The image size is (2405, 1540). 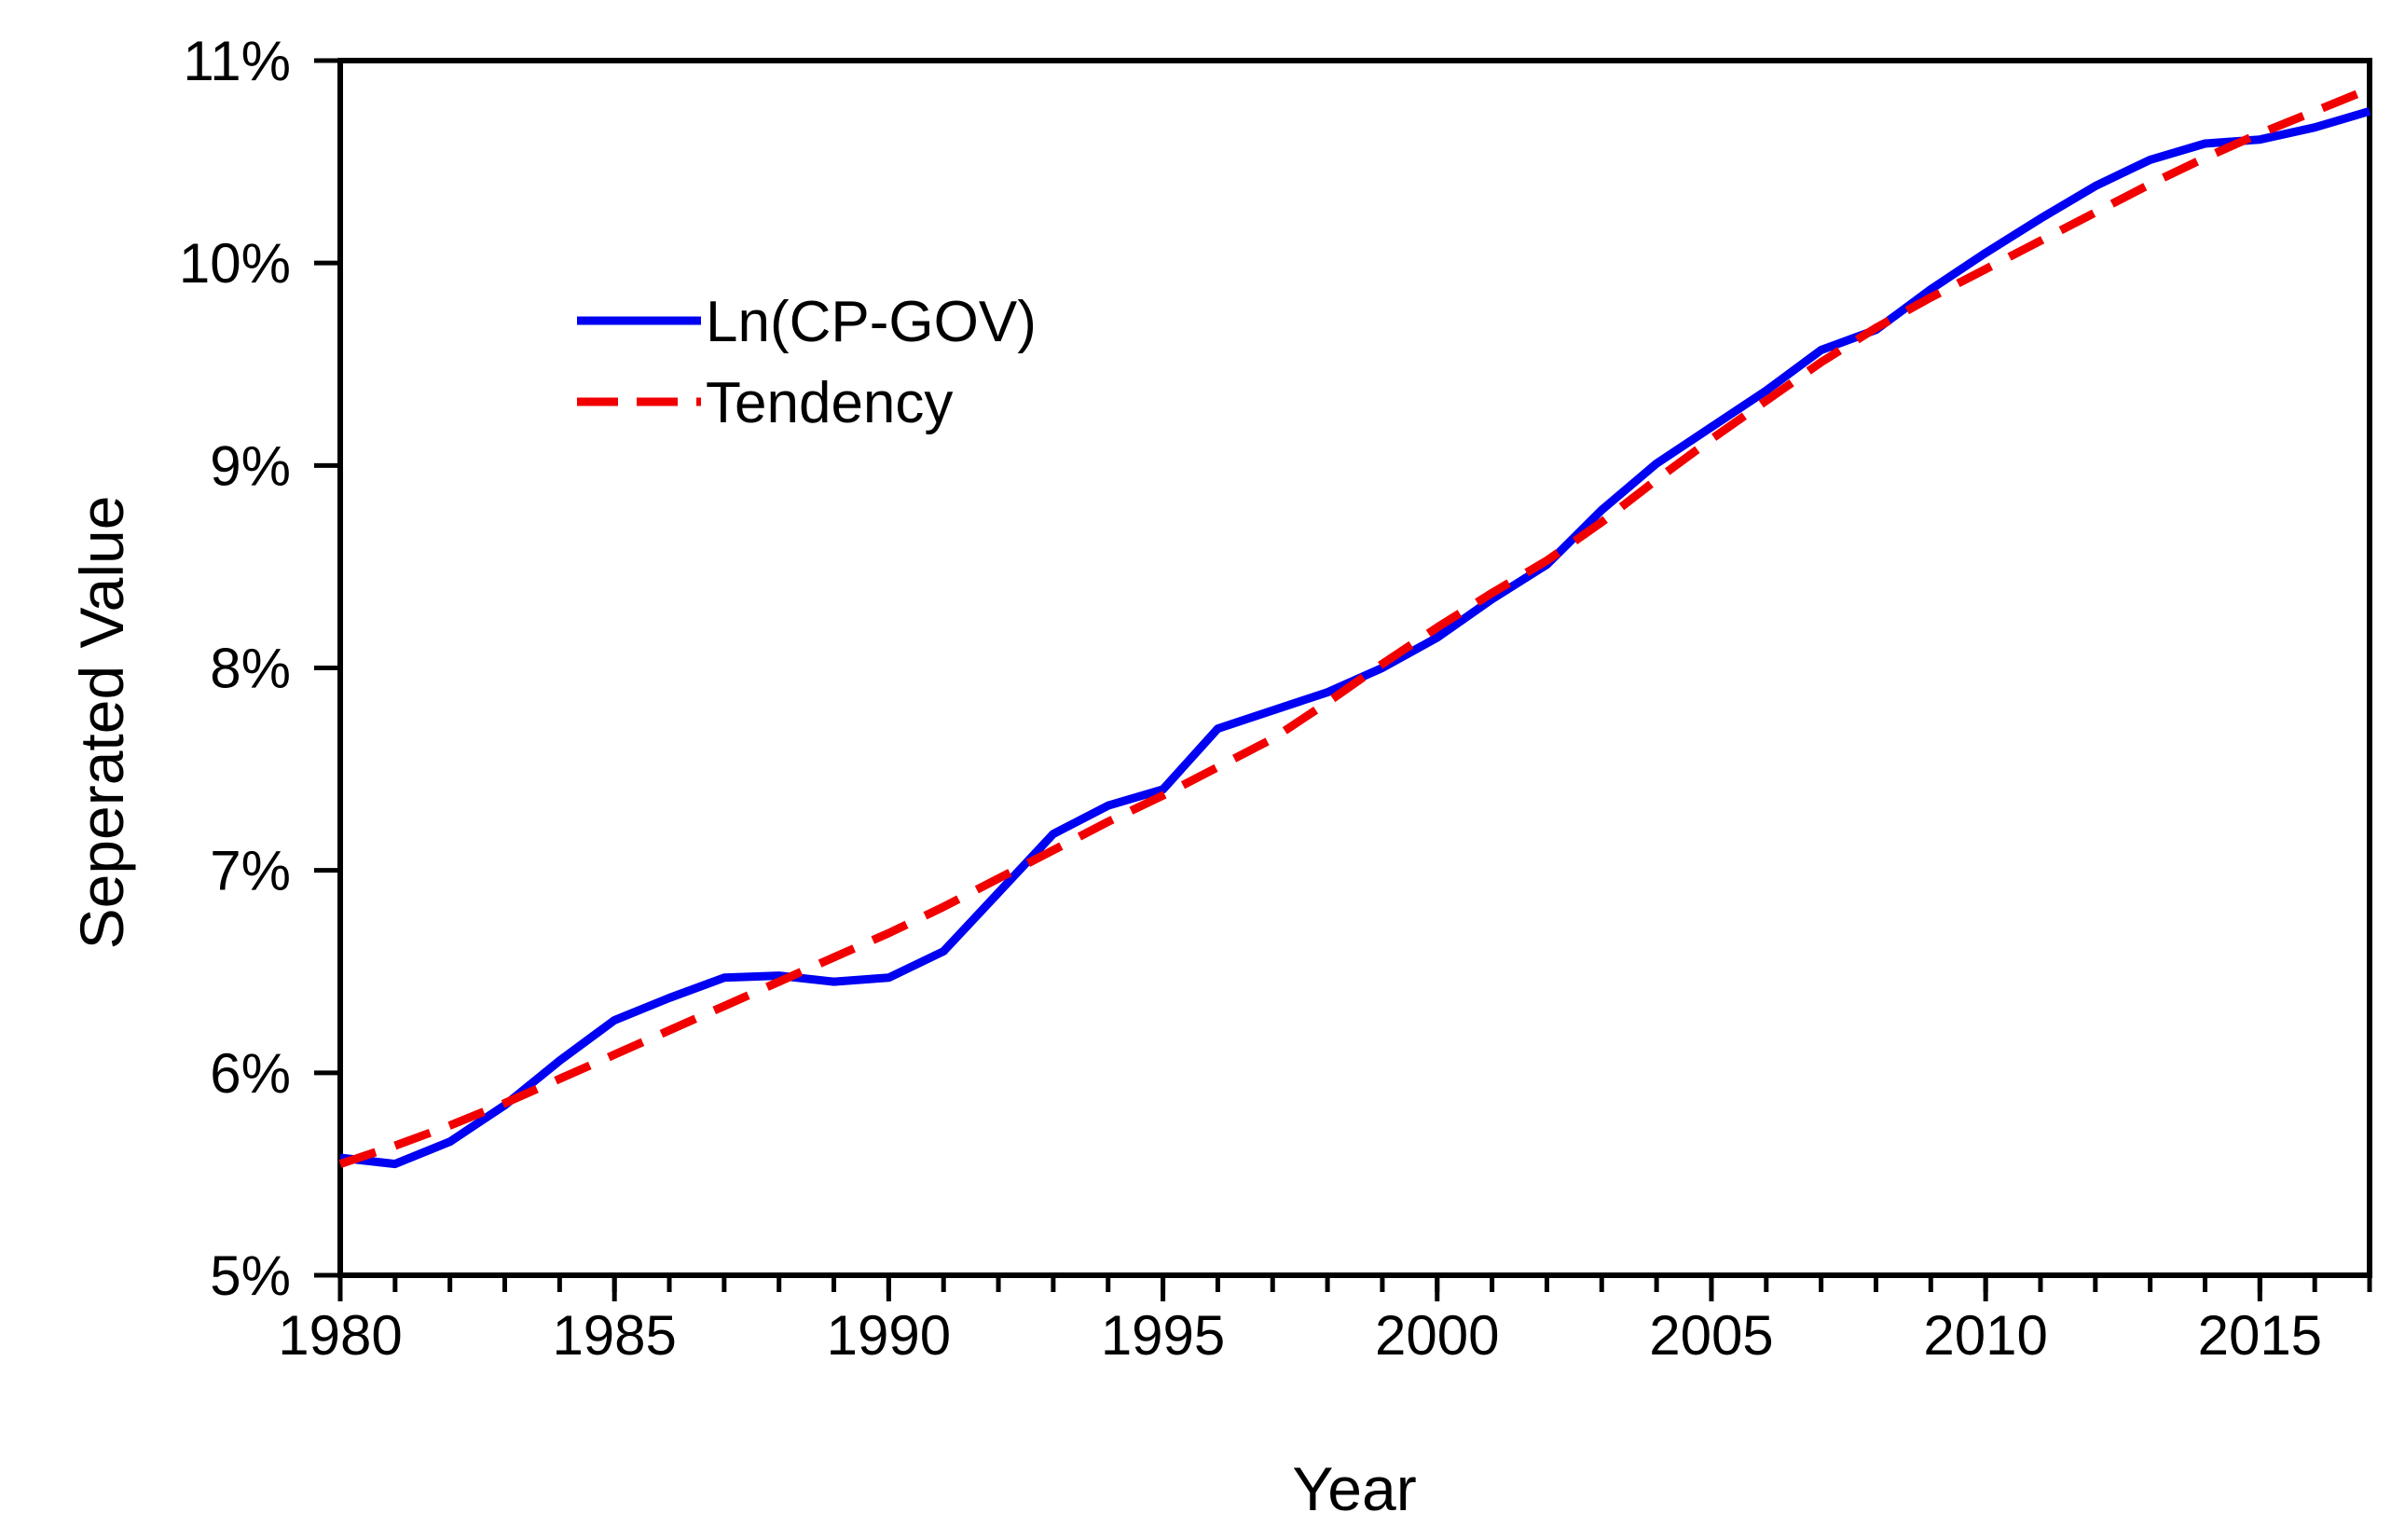 What do you see at coordinates (251, 1275) in the screenshot?
I see `y-tick-label: 5%` at bounding box center [251, 1275].